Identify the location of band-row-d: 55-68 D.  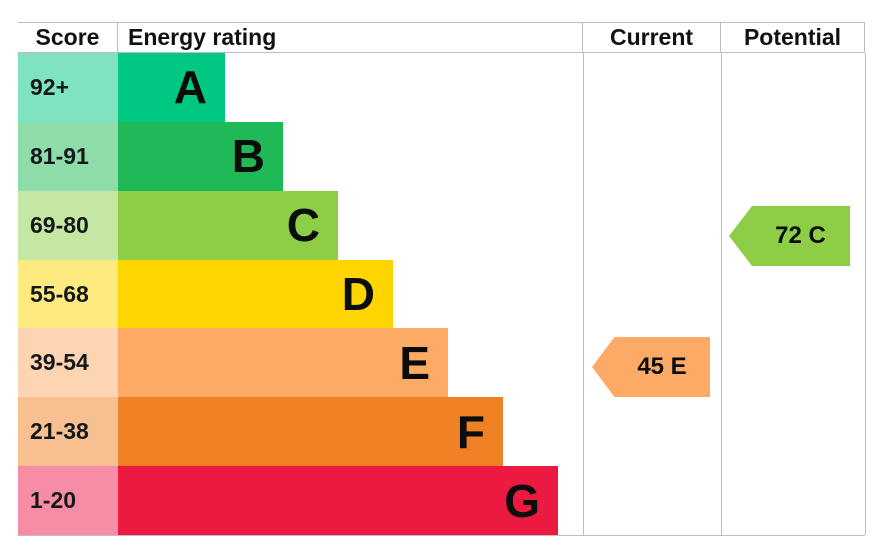
(441, 294).